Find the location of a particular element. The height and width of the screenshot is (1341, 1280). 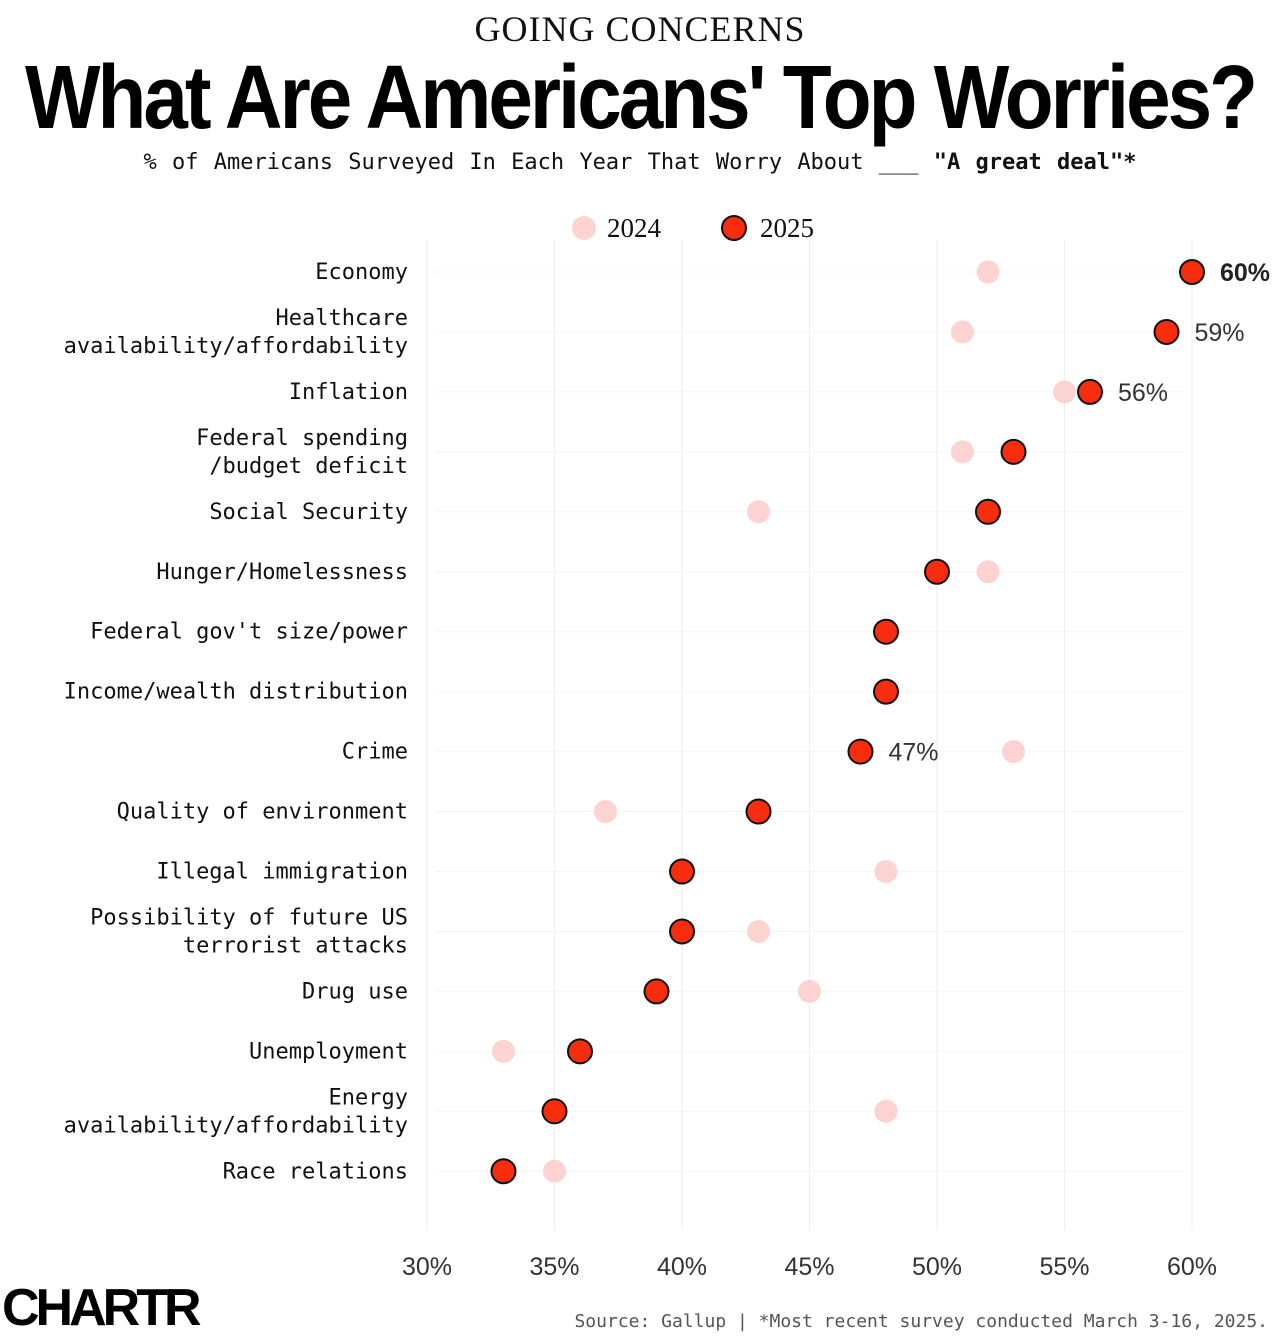

legend-label-2024: 2024 is located at coordinates (634, 228).